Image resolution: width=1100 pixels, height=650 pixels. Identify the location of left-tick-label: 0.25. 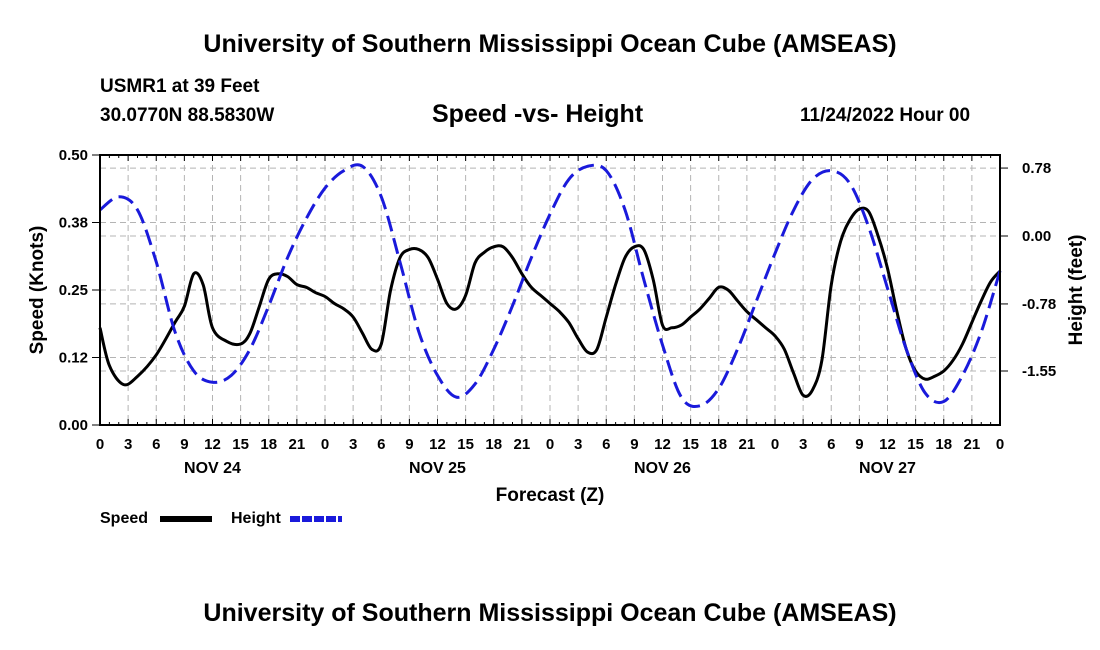
(73, 290).